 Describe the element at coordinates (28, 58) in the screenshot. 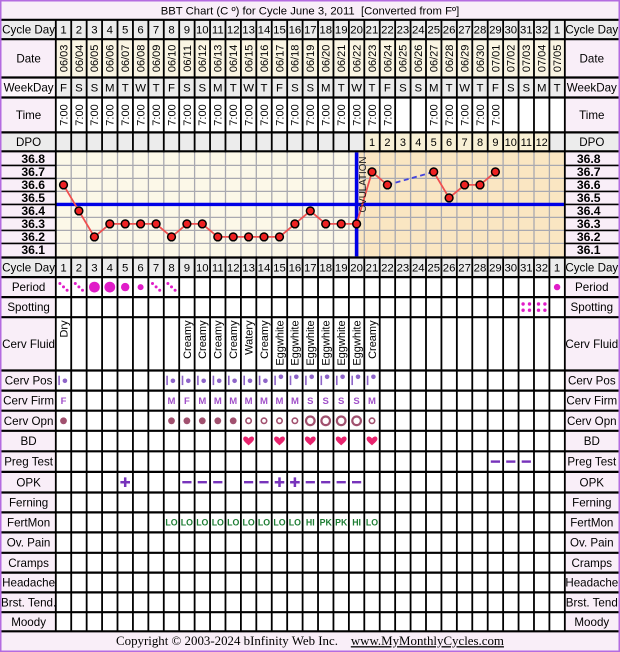

I see `svg-text: Date` at that location.